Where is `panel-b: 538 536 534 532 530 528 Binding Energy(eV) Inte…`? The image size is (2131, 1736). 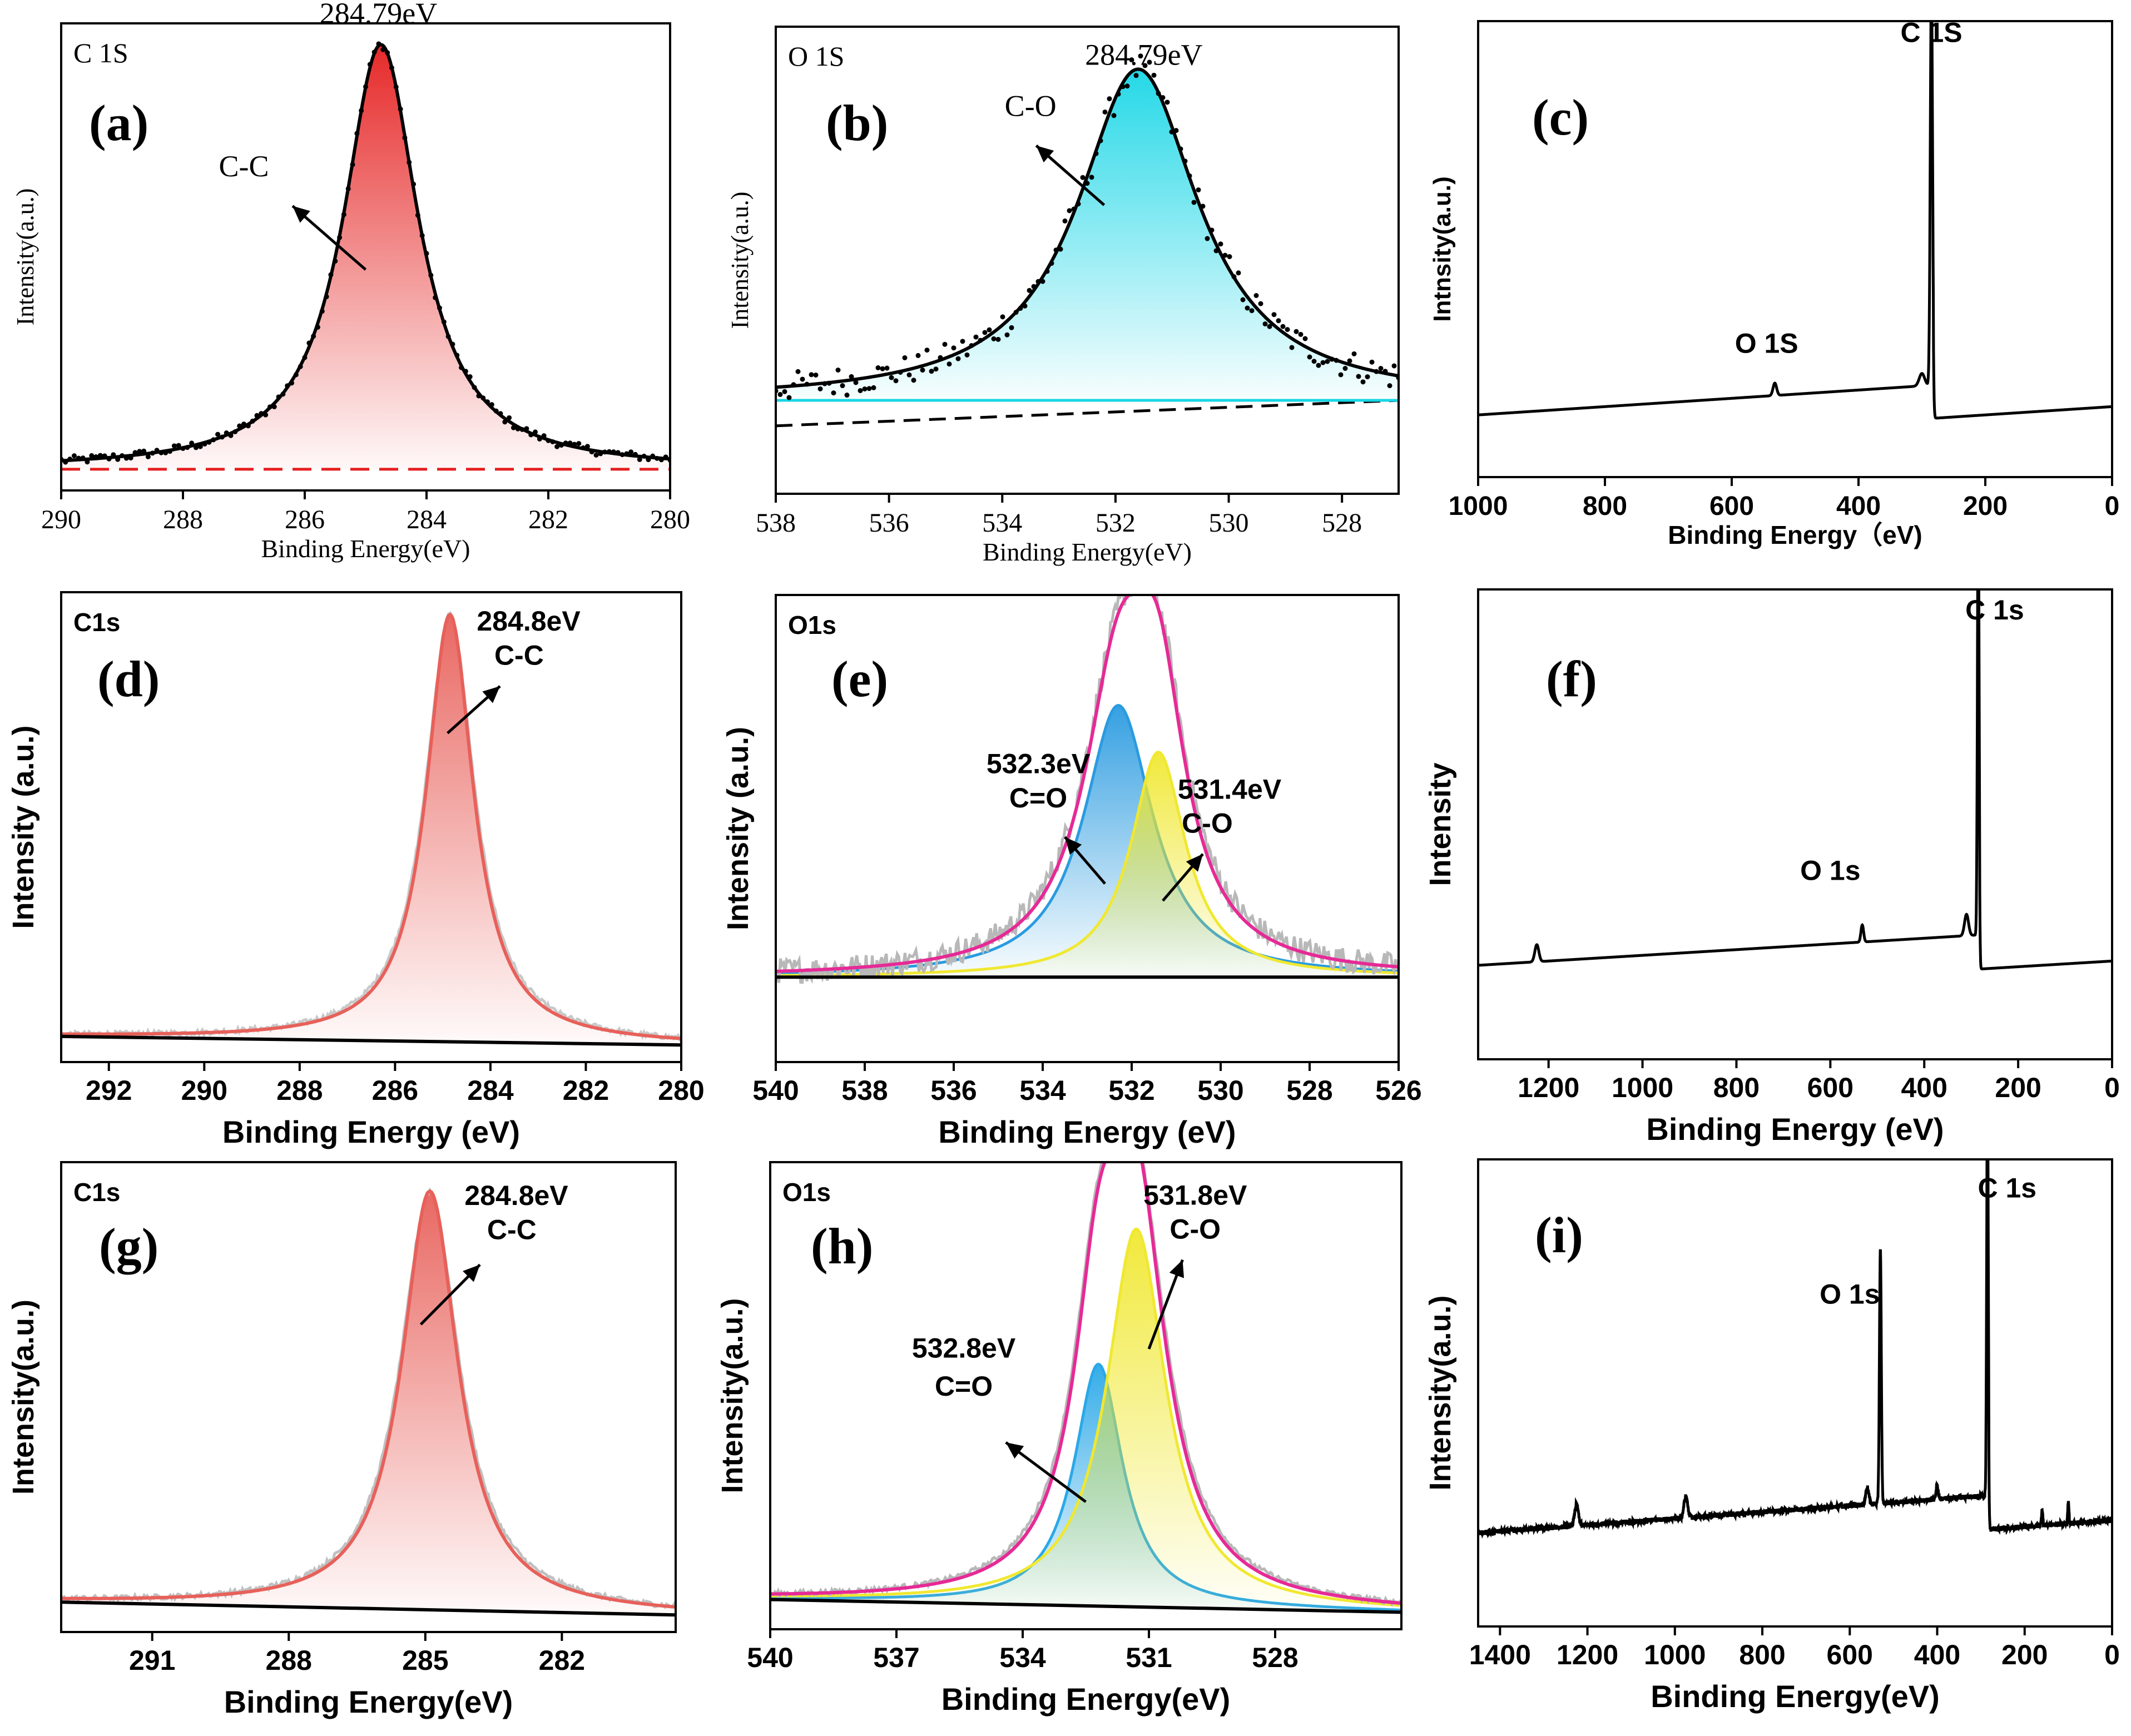 panel-b: 538 536 534 532 530 528 Binding Energy(eV) Inte… is located at coordinates (1063, 296).